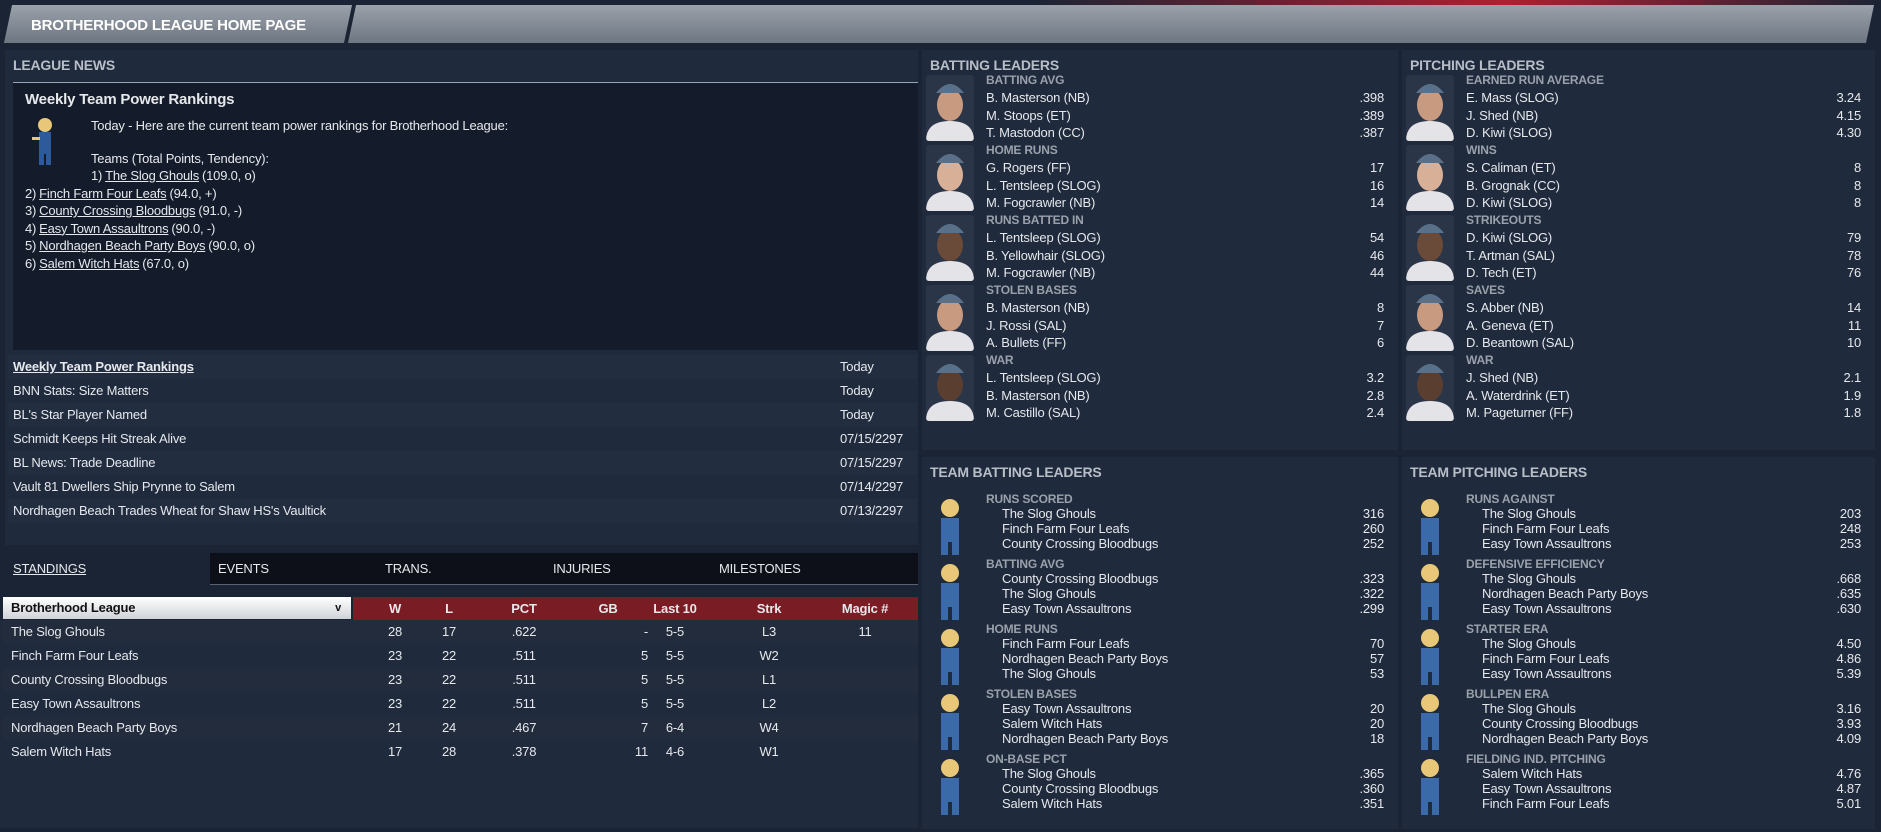  What do you see at coordinates (461, 569) in the screenshot?
I see `tab-trans: TRANS.` at bounding box center [461, 569].